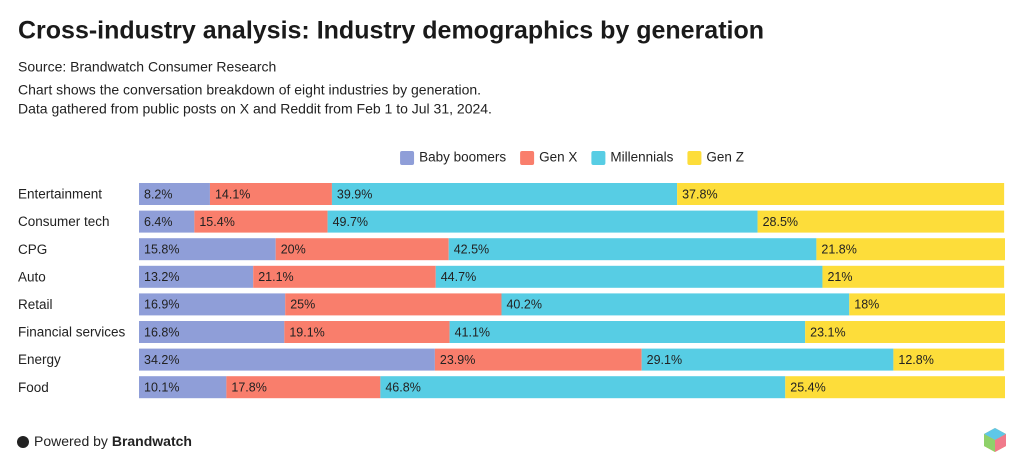  What do you see at coordinates (232, 194) in the screenshot?
I see `value-label: 14.1%` at bounding box center [232, 194].